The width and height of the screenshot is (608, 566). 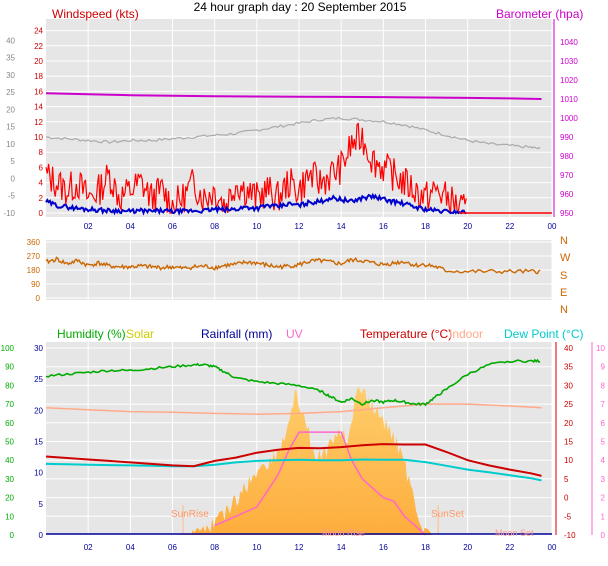 I want to click on temperature-tick-label: -5, so click(x=568, y=516).